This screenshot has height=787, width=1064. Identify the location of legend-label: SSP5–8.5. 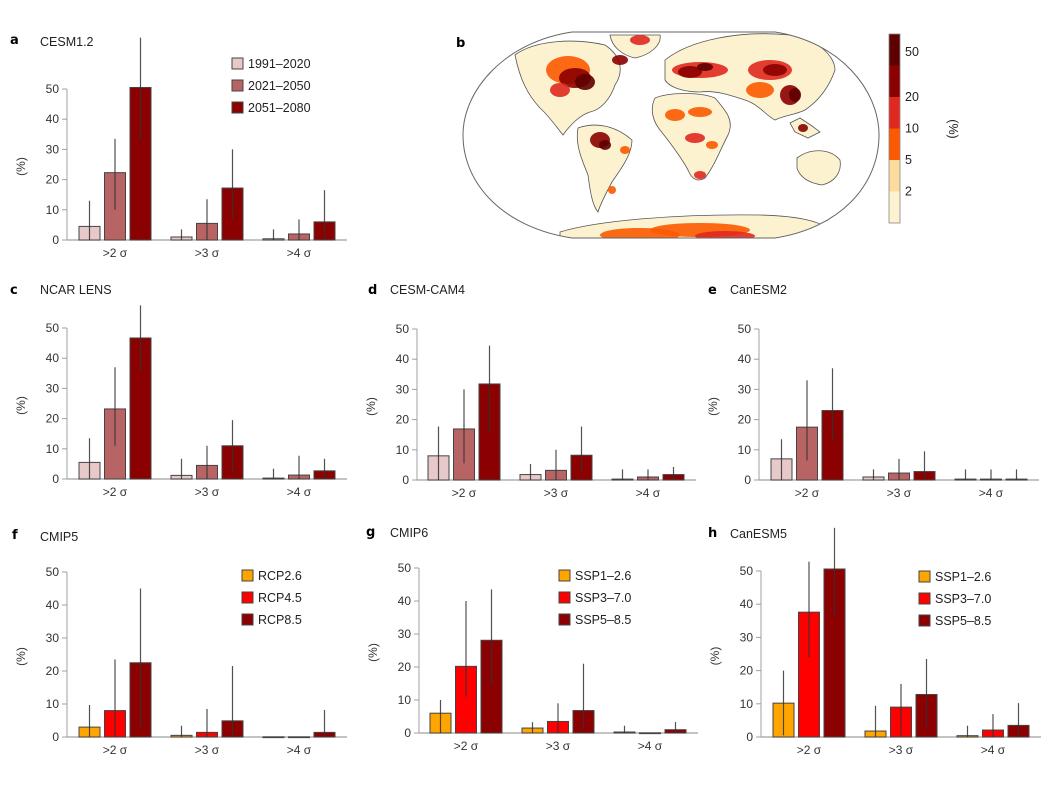
(603, 620).